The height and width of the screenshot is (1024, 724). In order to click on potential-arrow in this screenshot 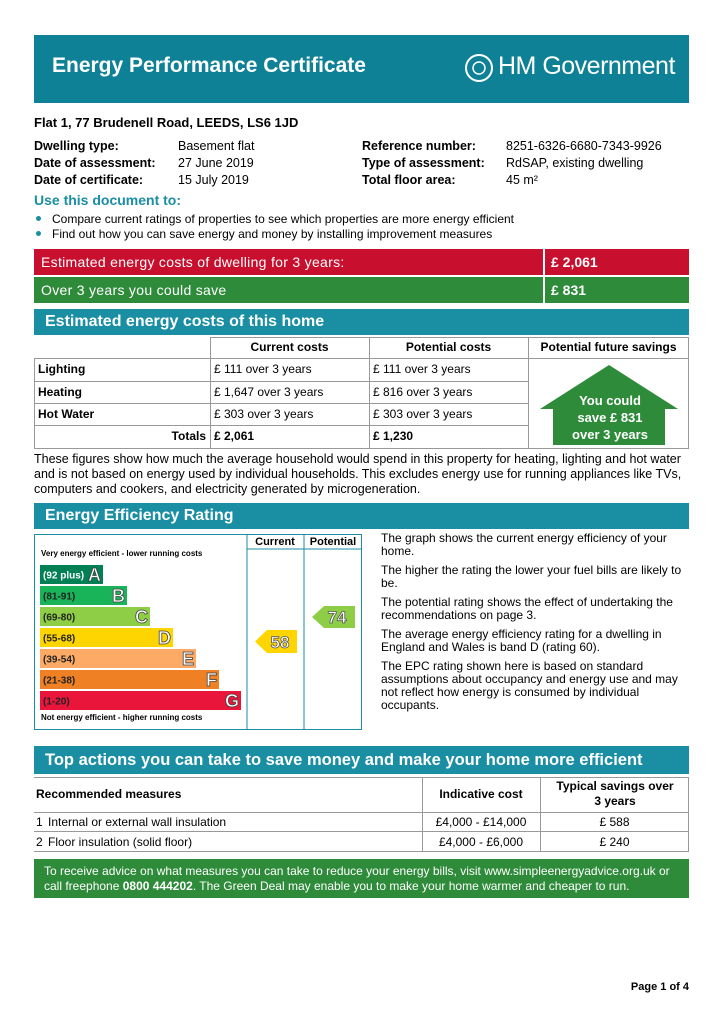, I will do `click(333, 617)`.